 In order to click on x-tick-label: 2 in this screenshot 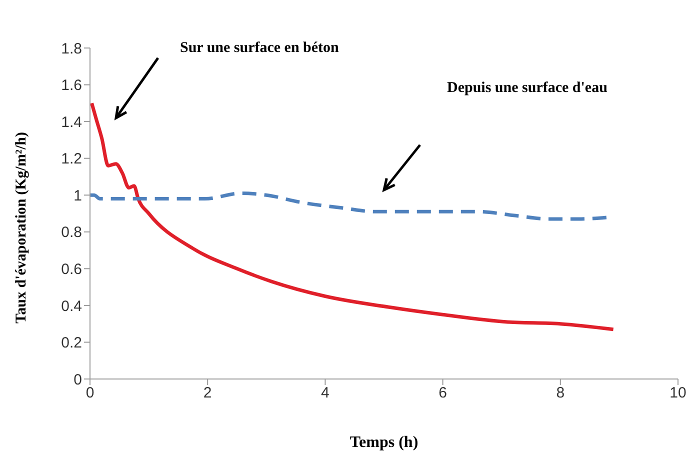, I will do `click(207, 393)`.